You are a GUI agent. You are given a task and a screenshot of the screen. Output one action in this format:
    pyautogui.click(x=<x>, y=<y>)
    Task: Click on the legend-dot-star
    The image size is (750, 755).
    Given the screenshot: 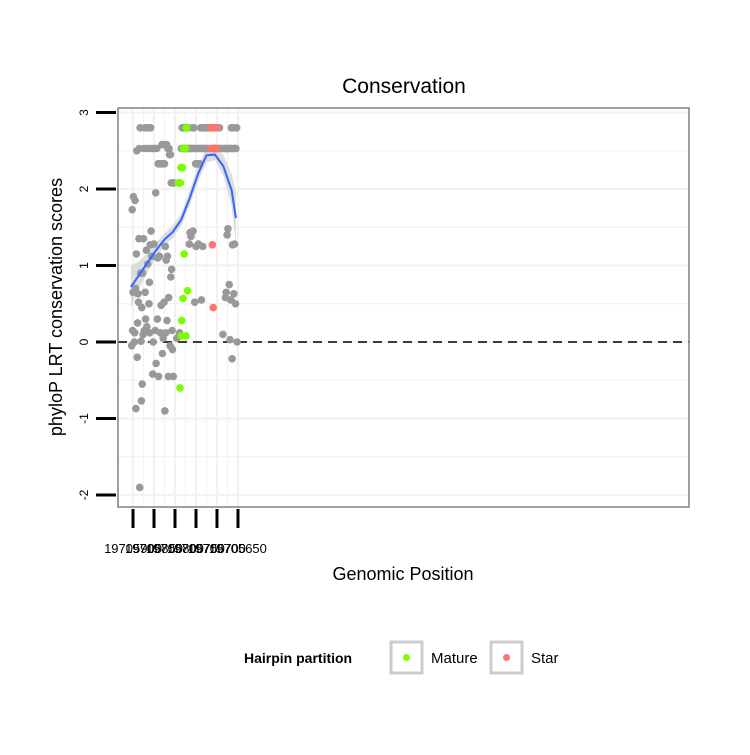 What is the action you would take?
    pyautogui.click(x=506, y=657)
    